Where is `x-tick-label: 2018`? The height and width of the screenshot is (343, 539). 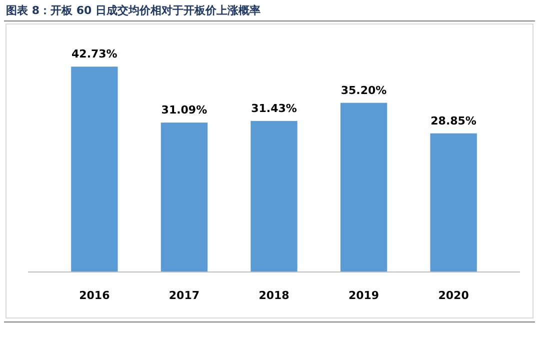
x-tick-label: 2018 is located at coordinates (274, 295).